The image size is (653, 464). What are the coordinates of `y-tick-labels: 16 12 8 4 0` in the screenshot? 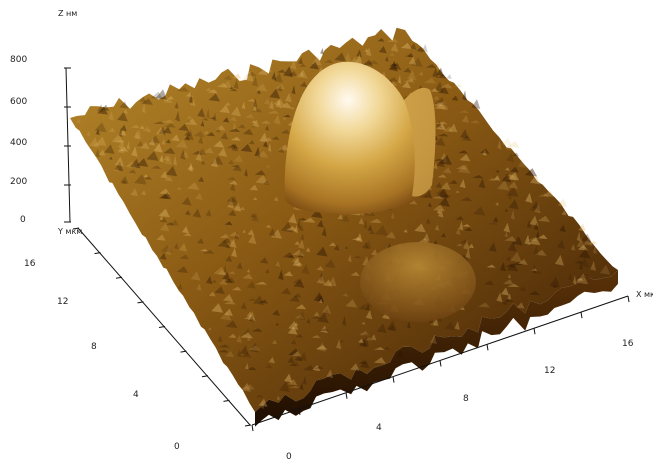 It's located at (102, 355).